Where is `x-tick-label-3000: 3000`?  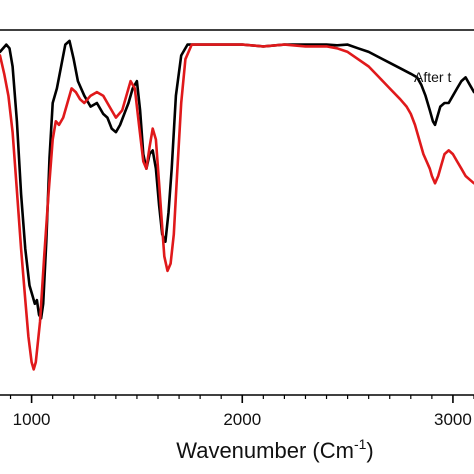 x-tick-label-3000: 3000 is located at coordinates (453, 419).